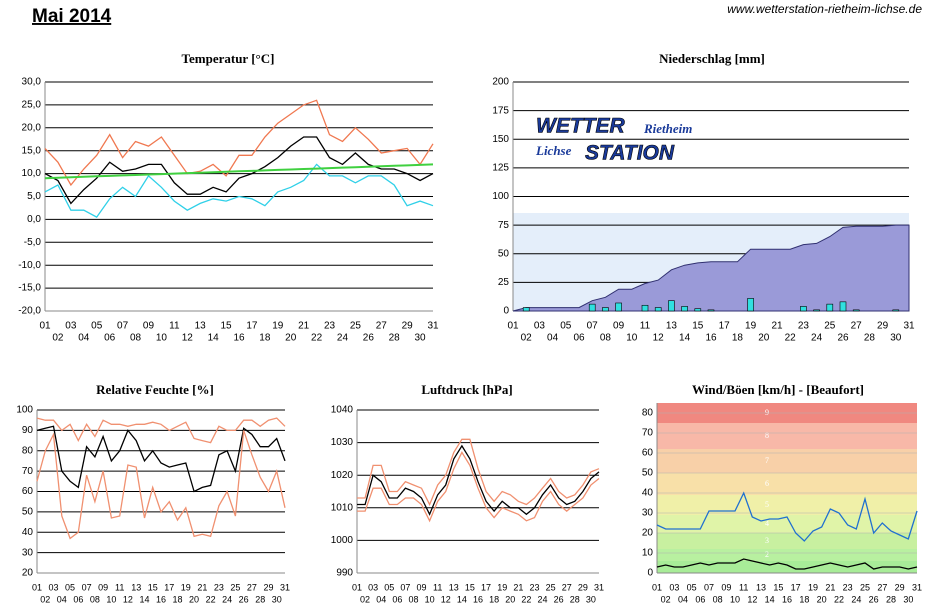  I want to click on y-tick-label: -5,0, so click(33, 242).